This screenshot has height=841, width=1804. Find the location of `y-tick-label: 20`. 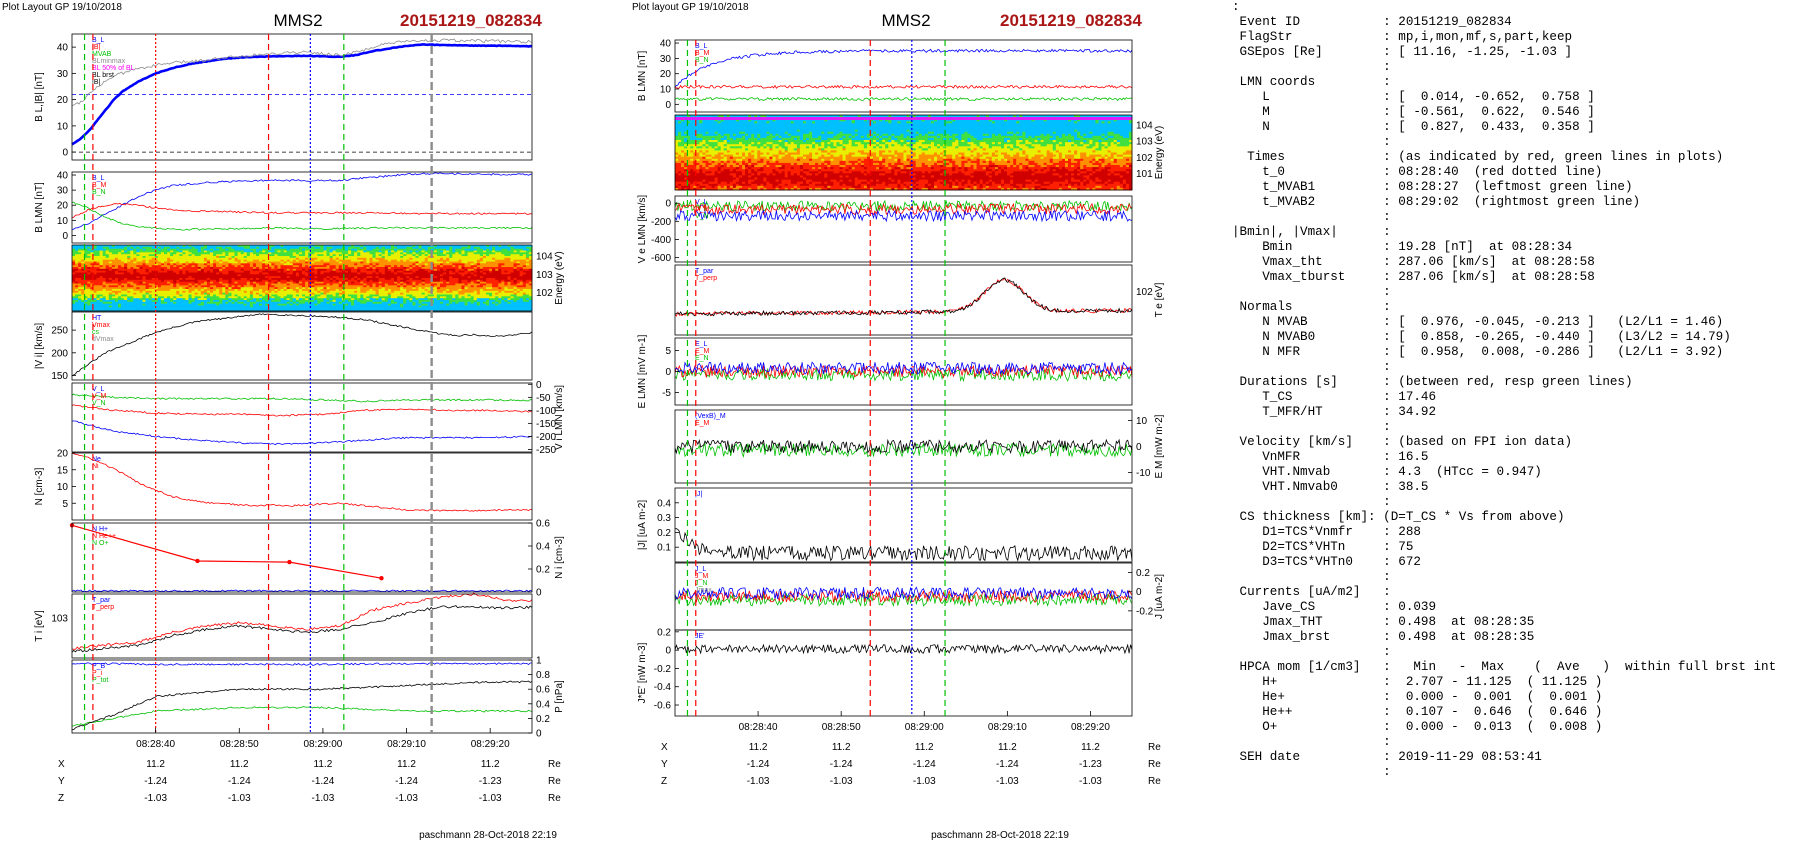

y-tick-label: 20 is located at coordinates (63, 100).